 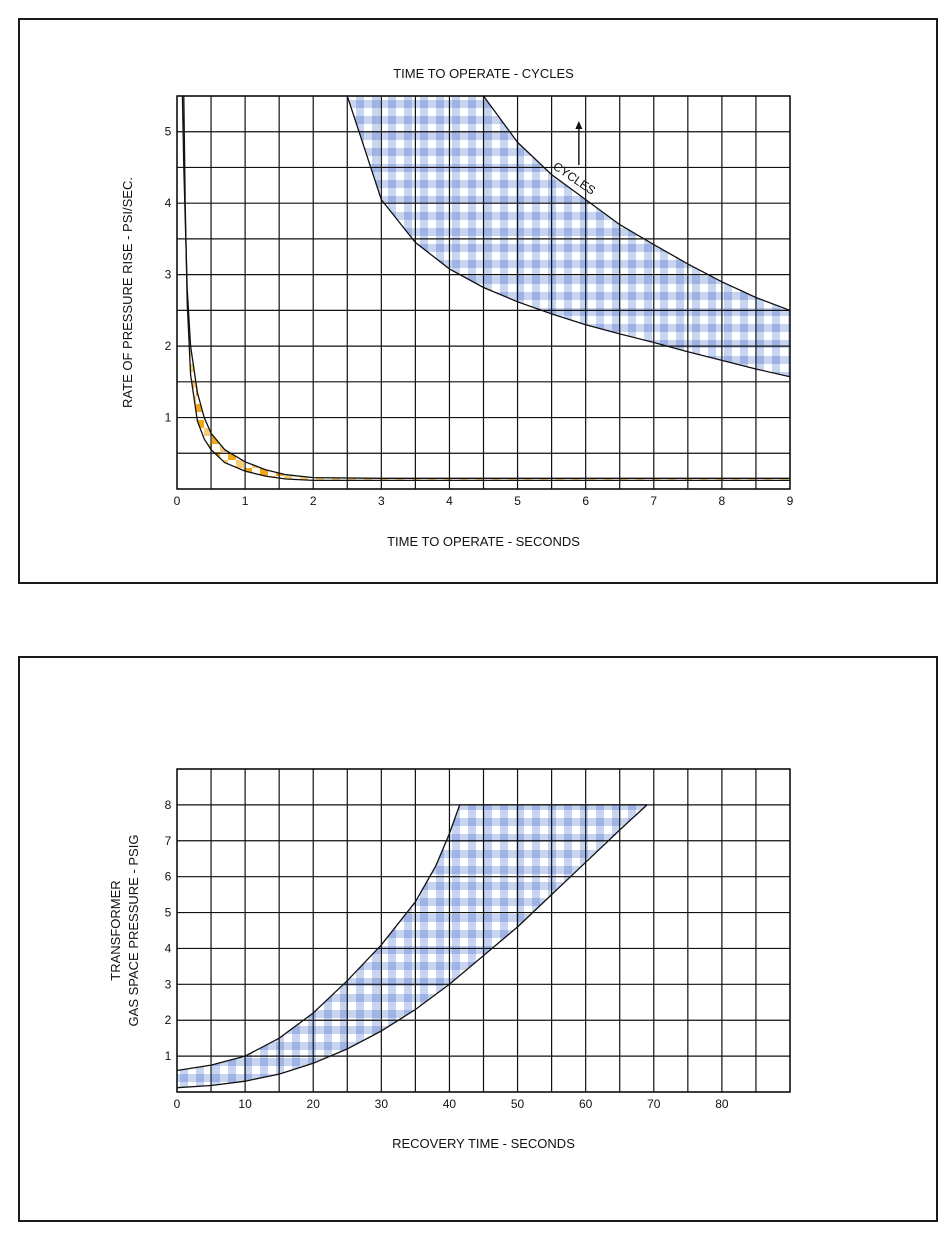 I want to click on band-cycles-lower-line, so click(x=568, y=237).